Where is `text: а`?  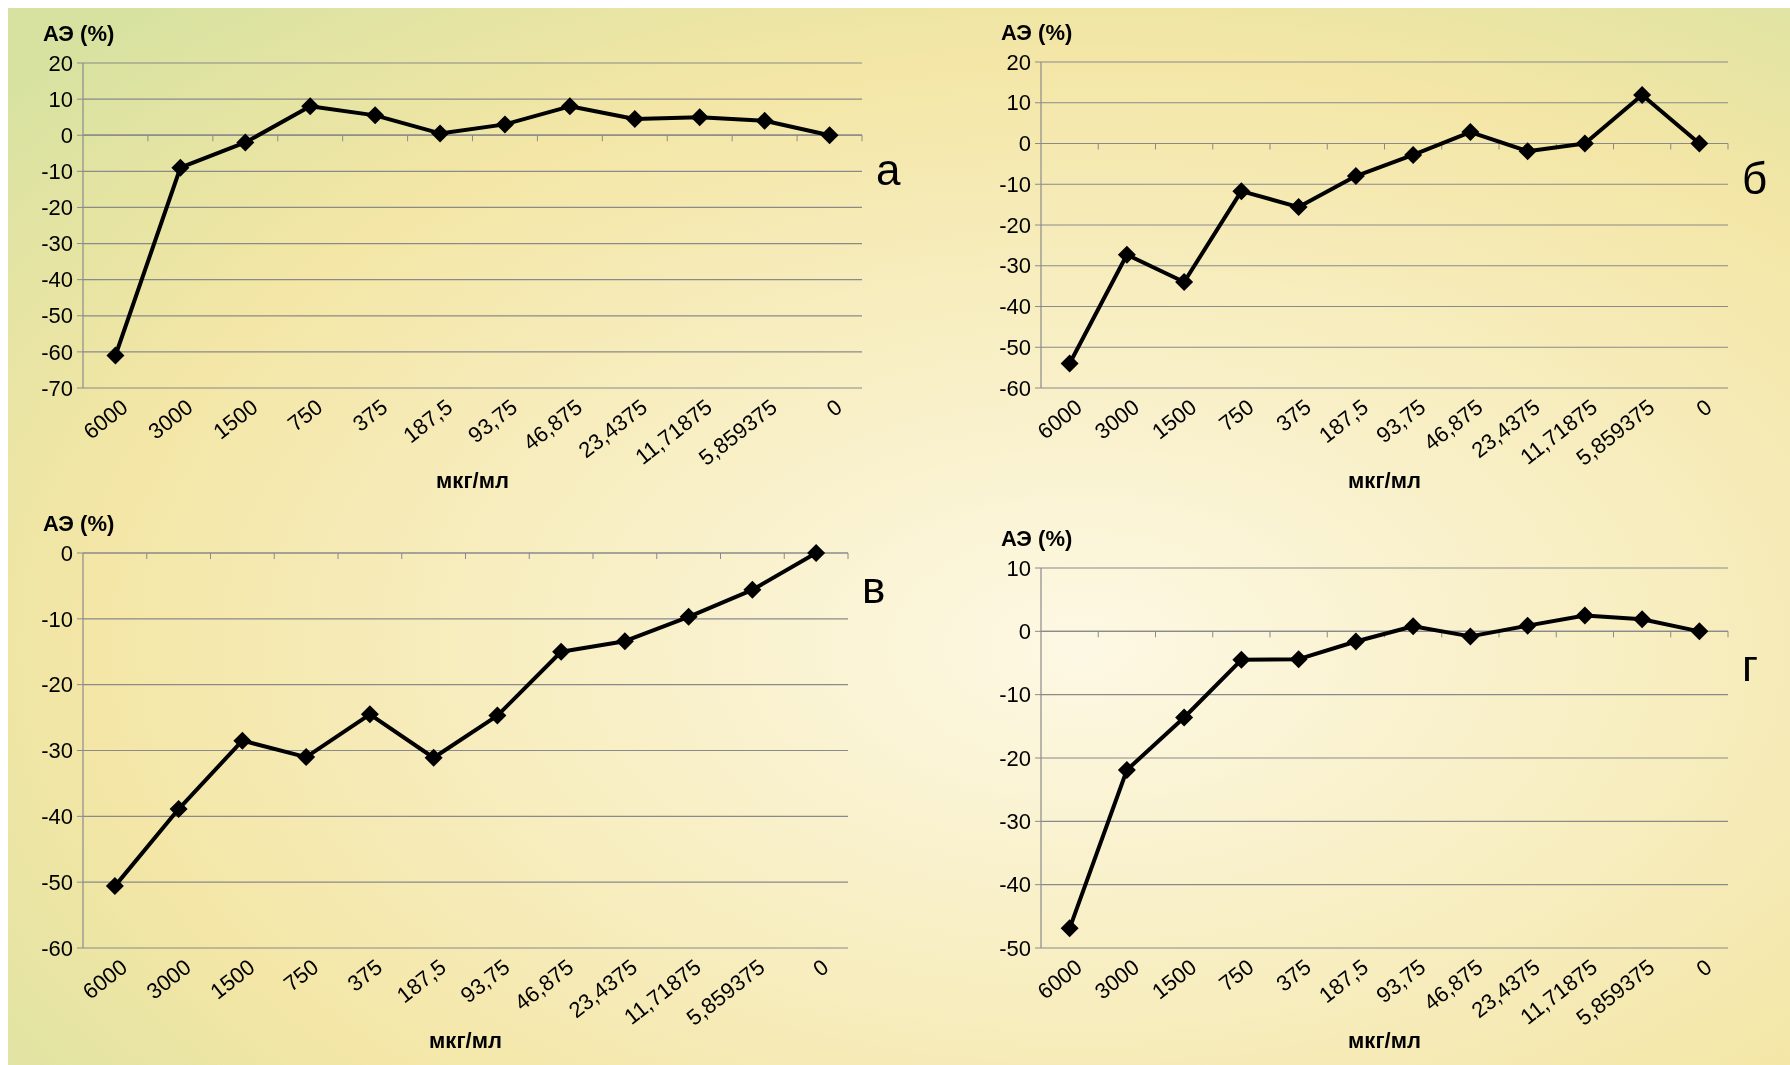
text: а is located at coordinates (888, 170).